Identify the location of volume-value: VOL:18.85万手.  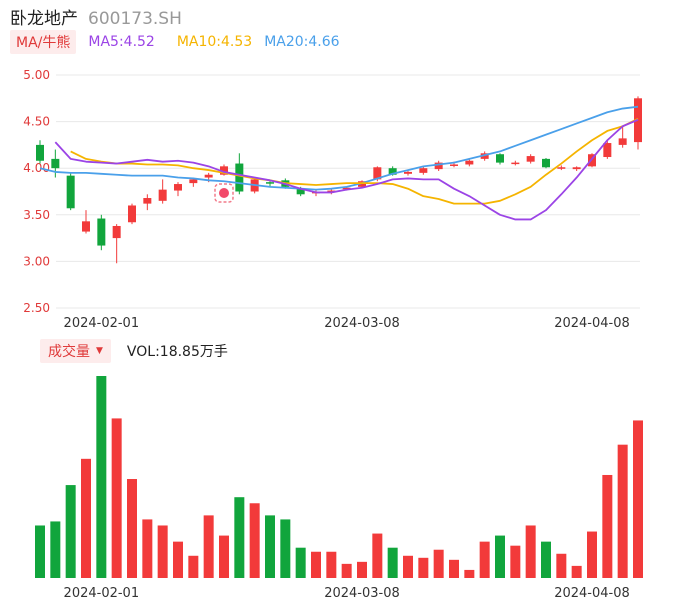
(177, 352).